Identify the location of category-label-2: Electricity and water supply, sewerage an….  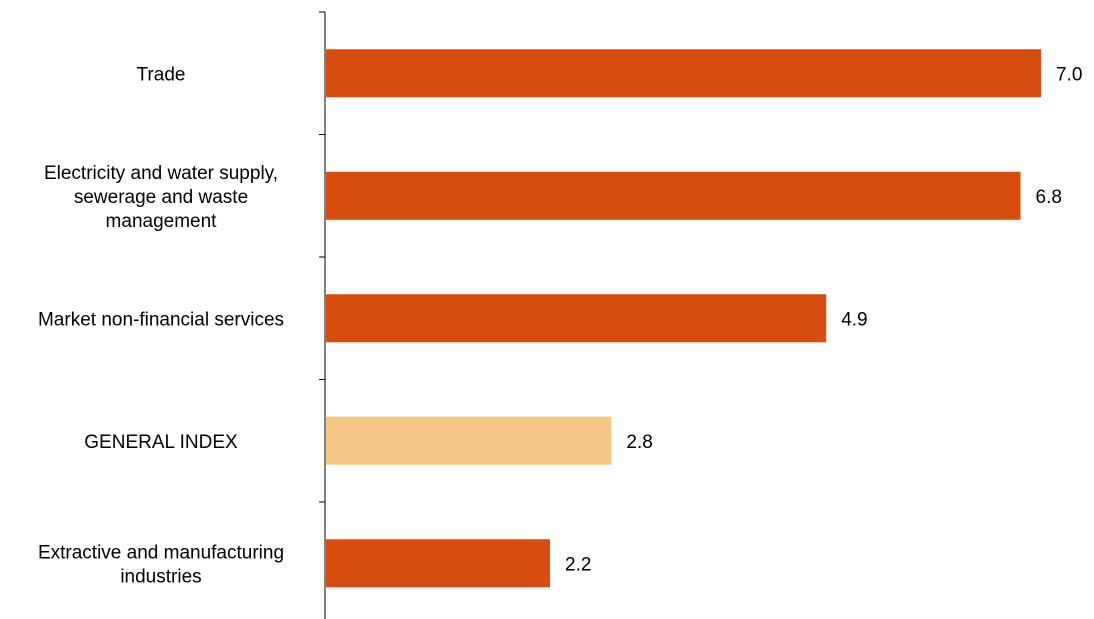
(161, 197).